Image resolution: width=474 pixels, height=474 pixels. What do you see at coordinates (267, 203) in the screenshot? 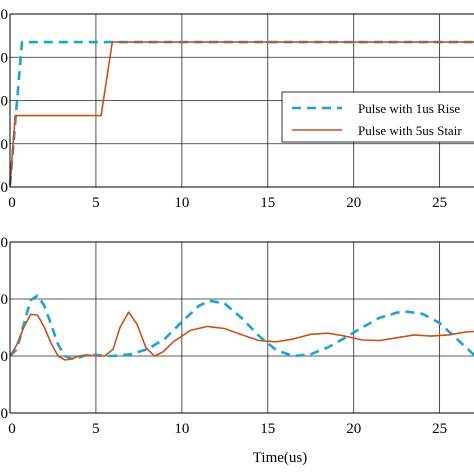
I see `top-x-tick-label: 15` at bounding box center [267, 203].